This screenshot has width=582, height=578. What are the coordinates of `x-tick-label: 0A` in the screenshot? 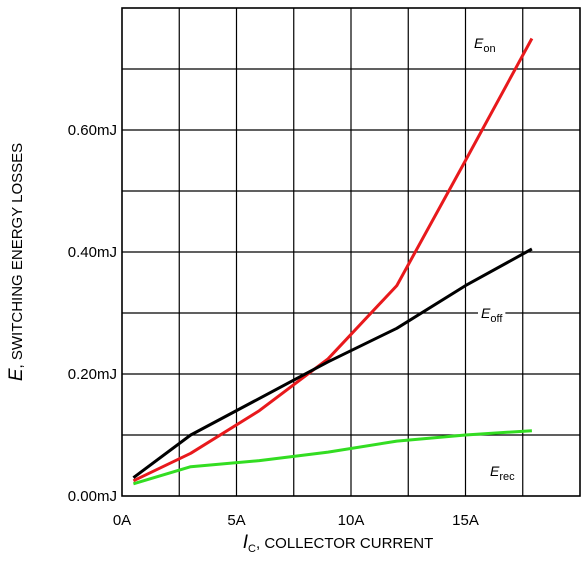 It's located at (122, 520).